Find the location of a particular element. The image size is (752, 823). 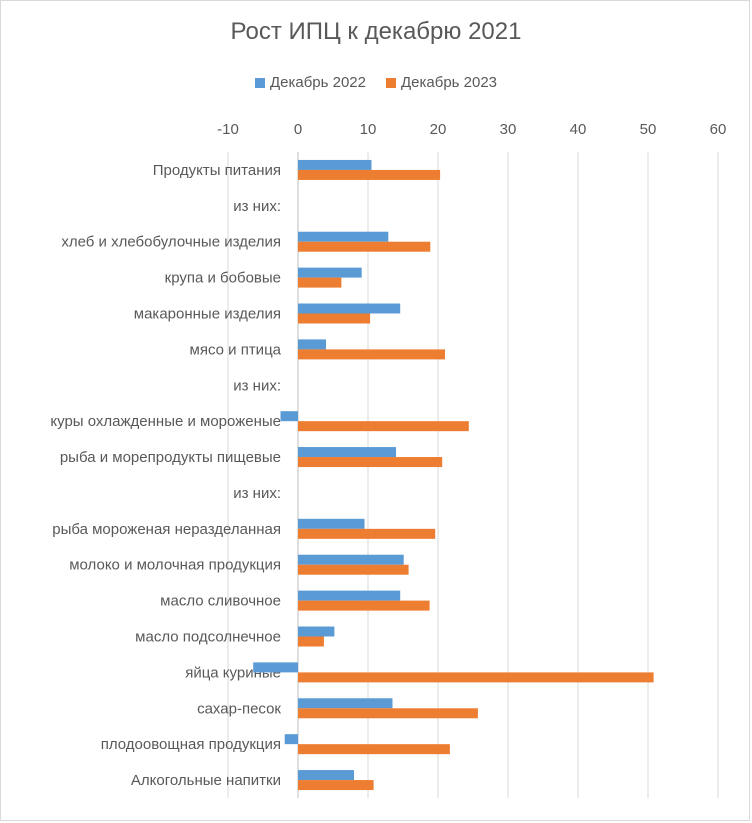

category-label: масло сливочное is located at coordinates (220, 601).